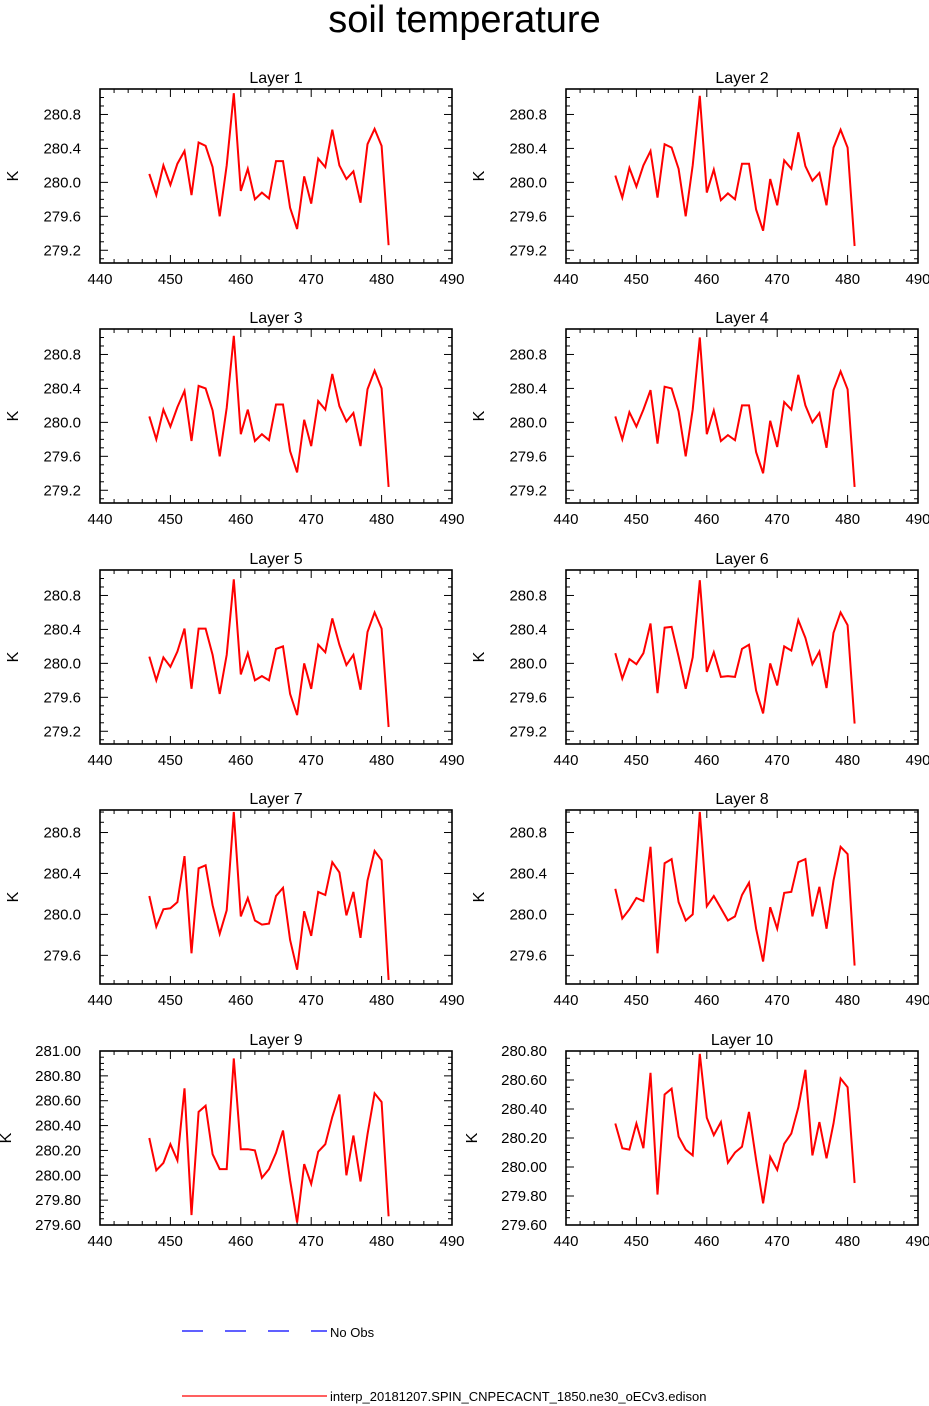 This screenshot has width=929, height=1406. What do you see at coordinates (352, 1332) in the screenshot?
I see `legend-label-no-obs: No Obs` at bounding box center [352, 1332].